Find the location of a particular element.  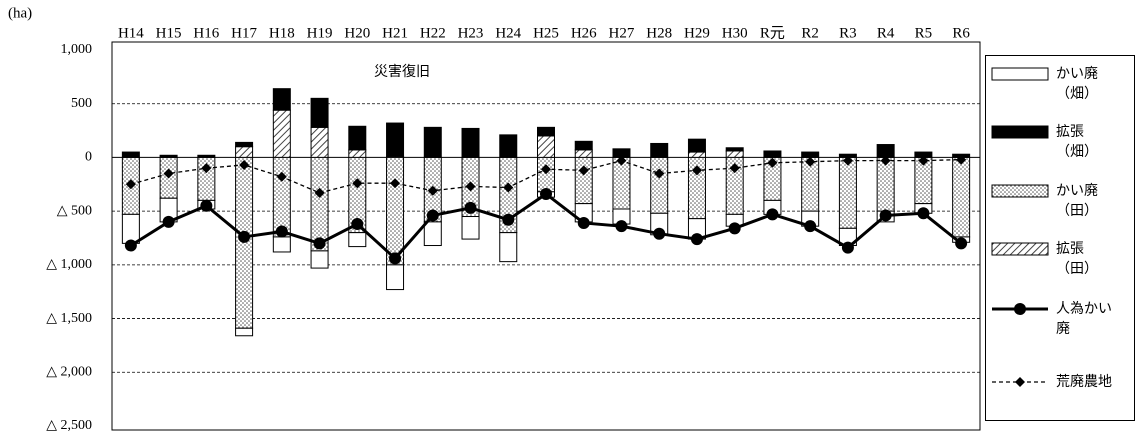

x-tick-label: H15 is located at coordinates (169, 33).